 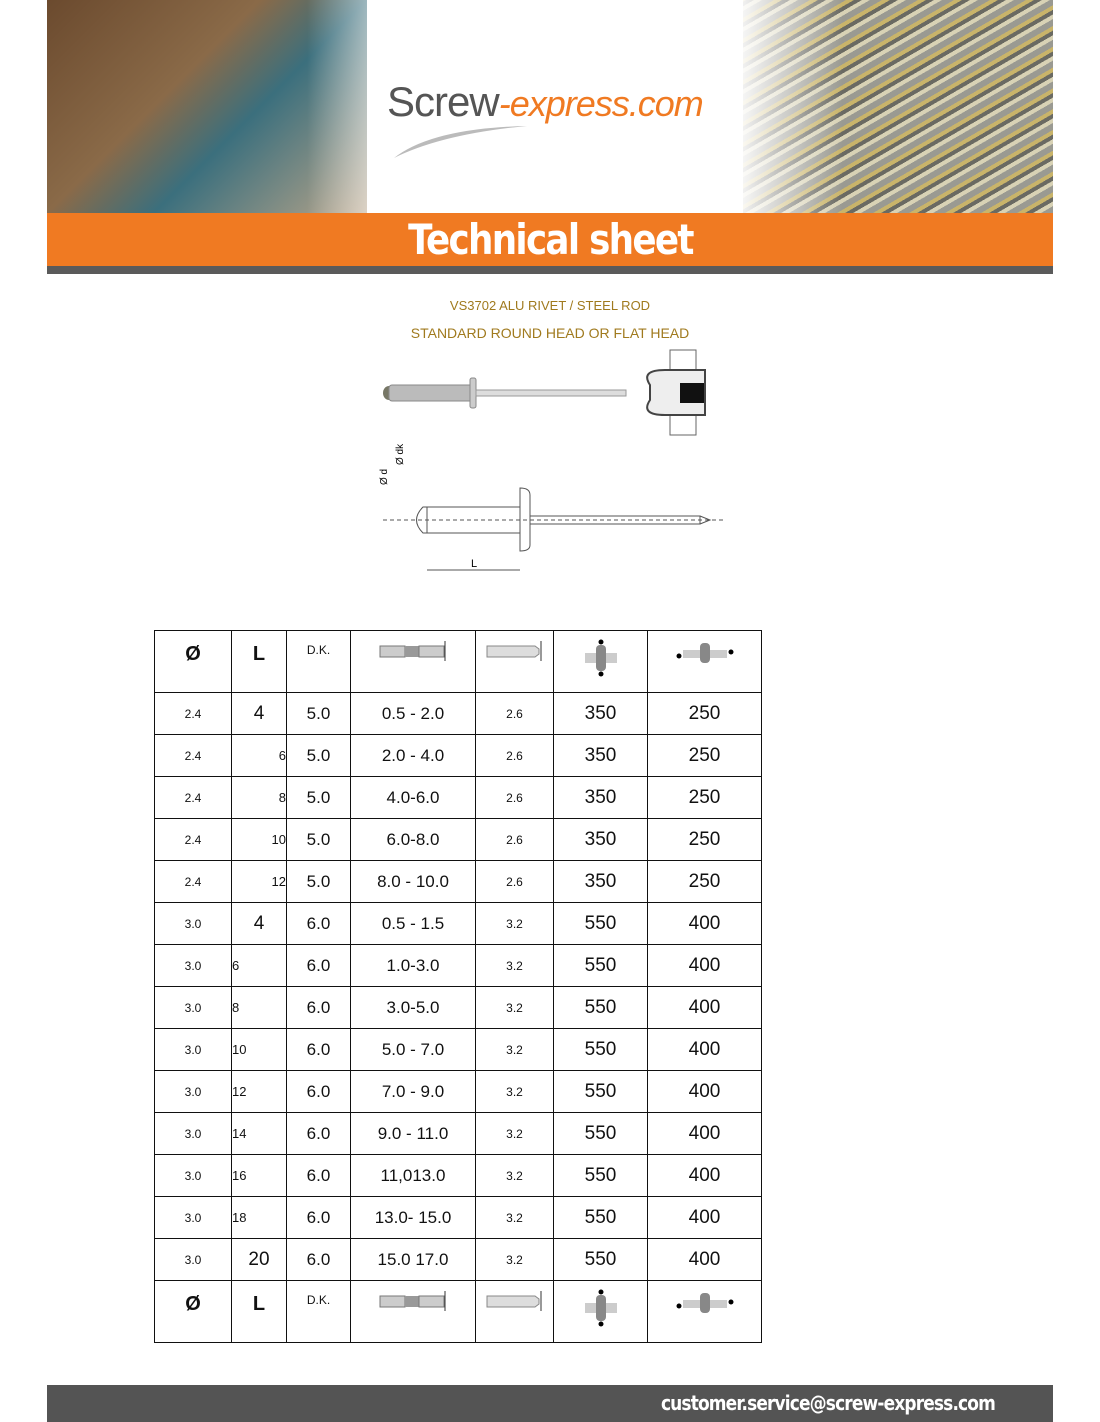 I want to click on table-row: 3.0 10 6.0 5.0 - 7.0 3.2 550 400, so click(x=458, y=1049).